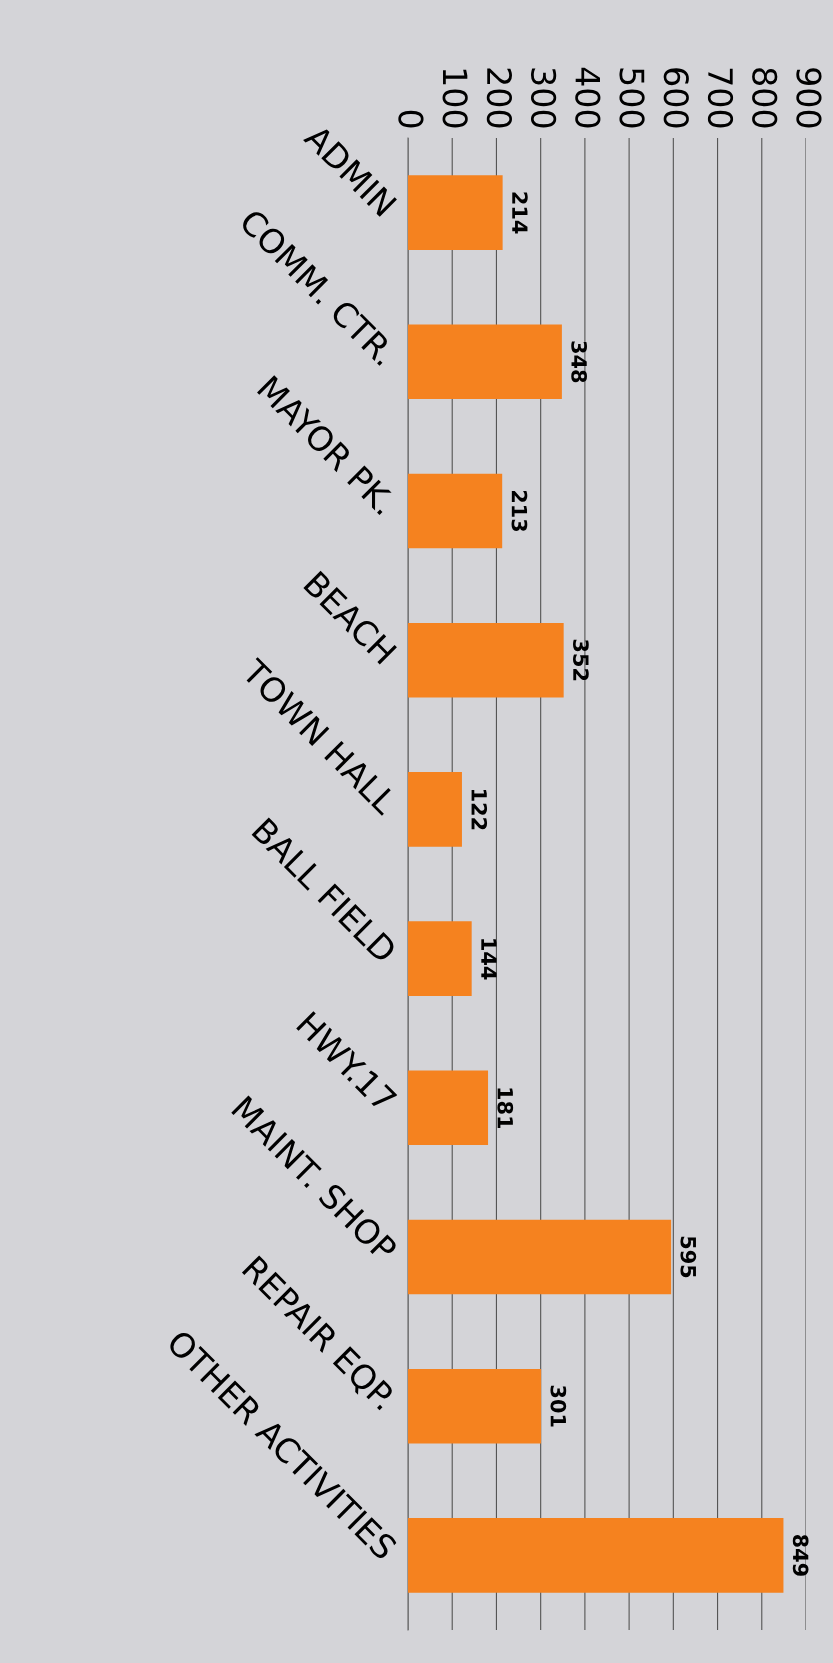 This screenshot has width=833, height=1663. I want to click on data-label: 181, so click(505, 1108).